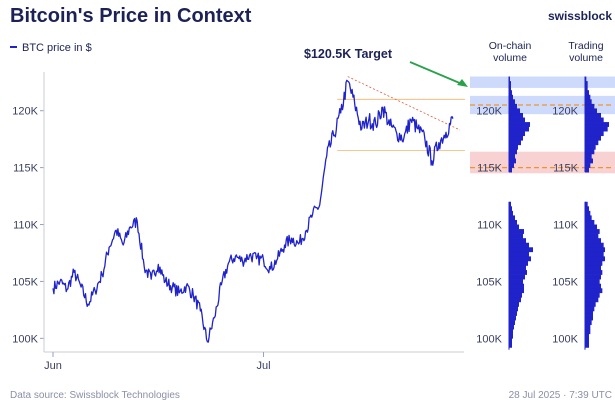 This screenshot has width=615, height=410. What do you see at coordinates (25, 112) in the screenshot?
I see `y-tick-label: 120K` at bounding box center [25, 112].